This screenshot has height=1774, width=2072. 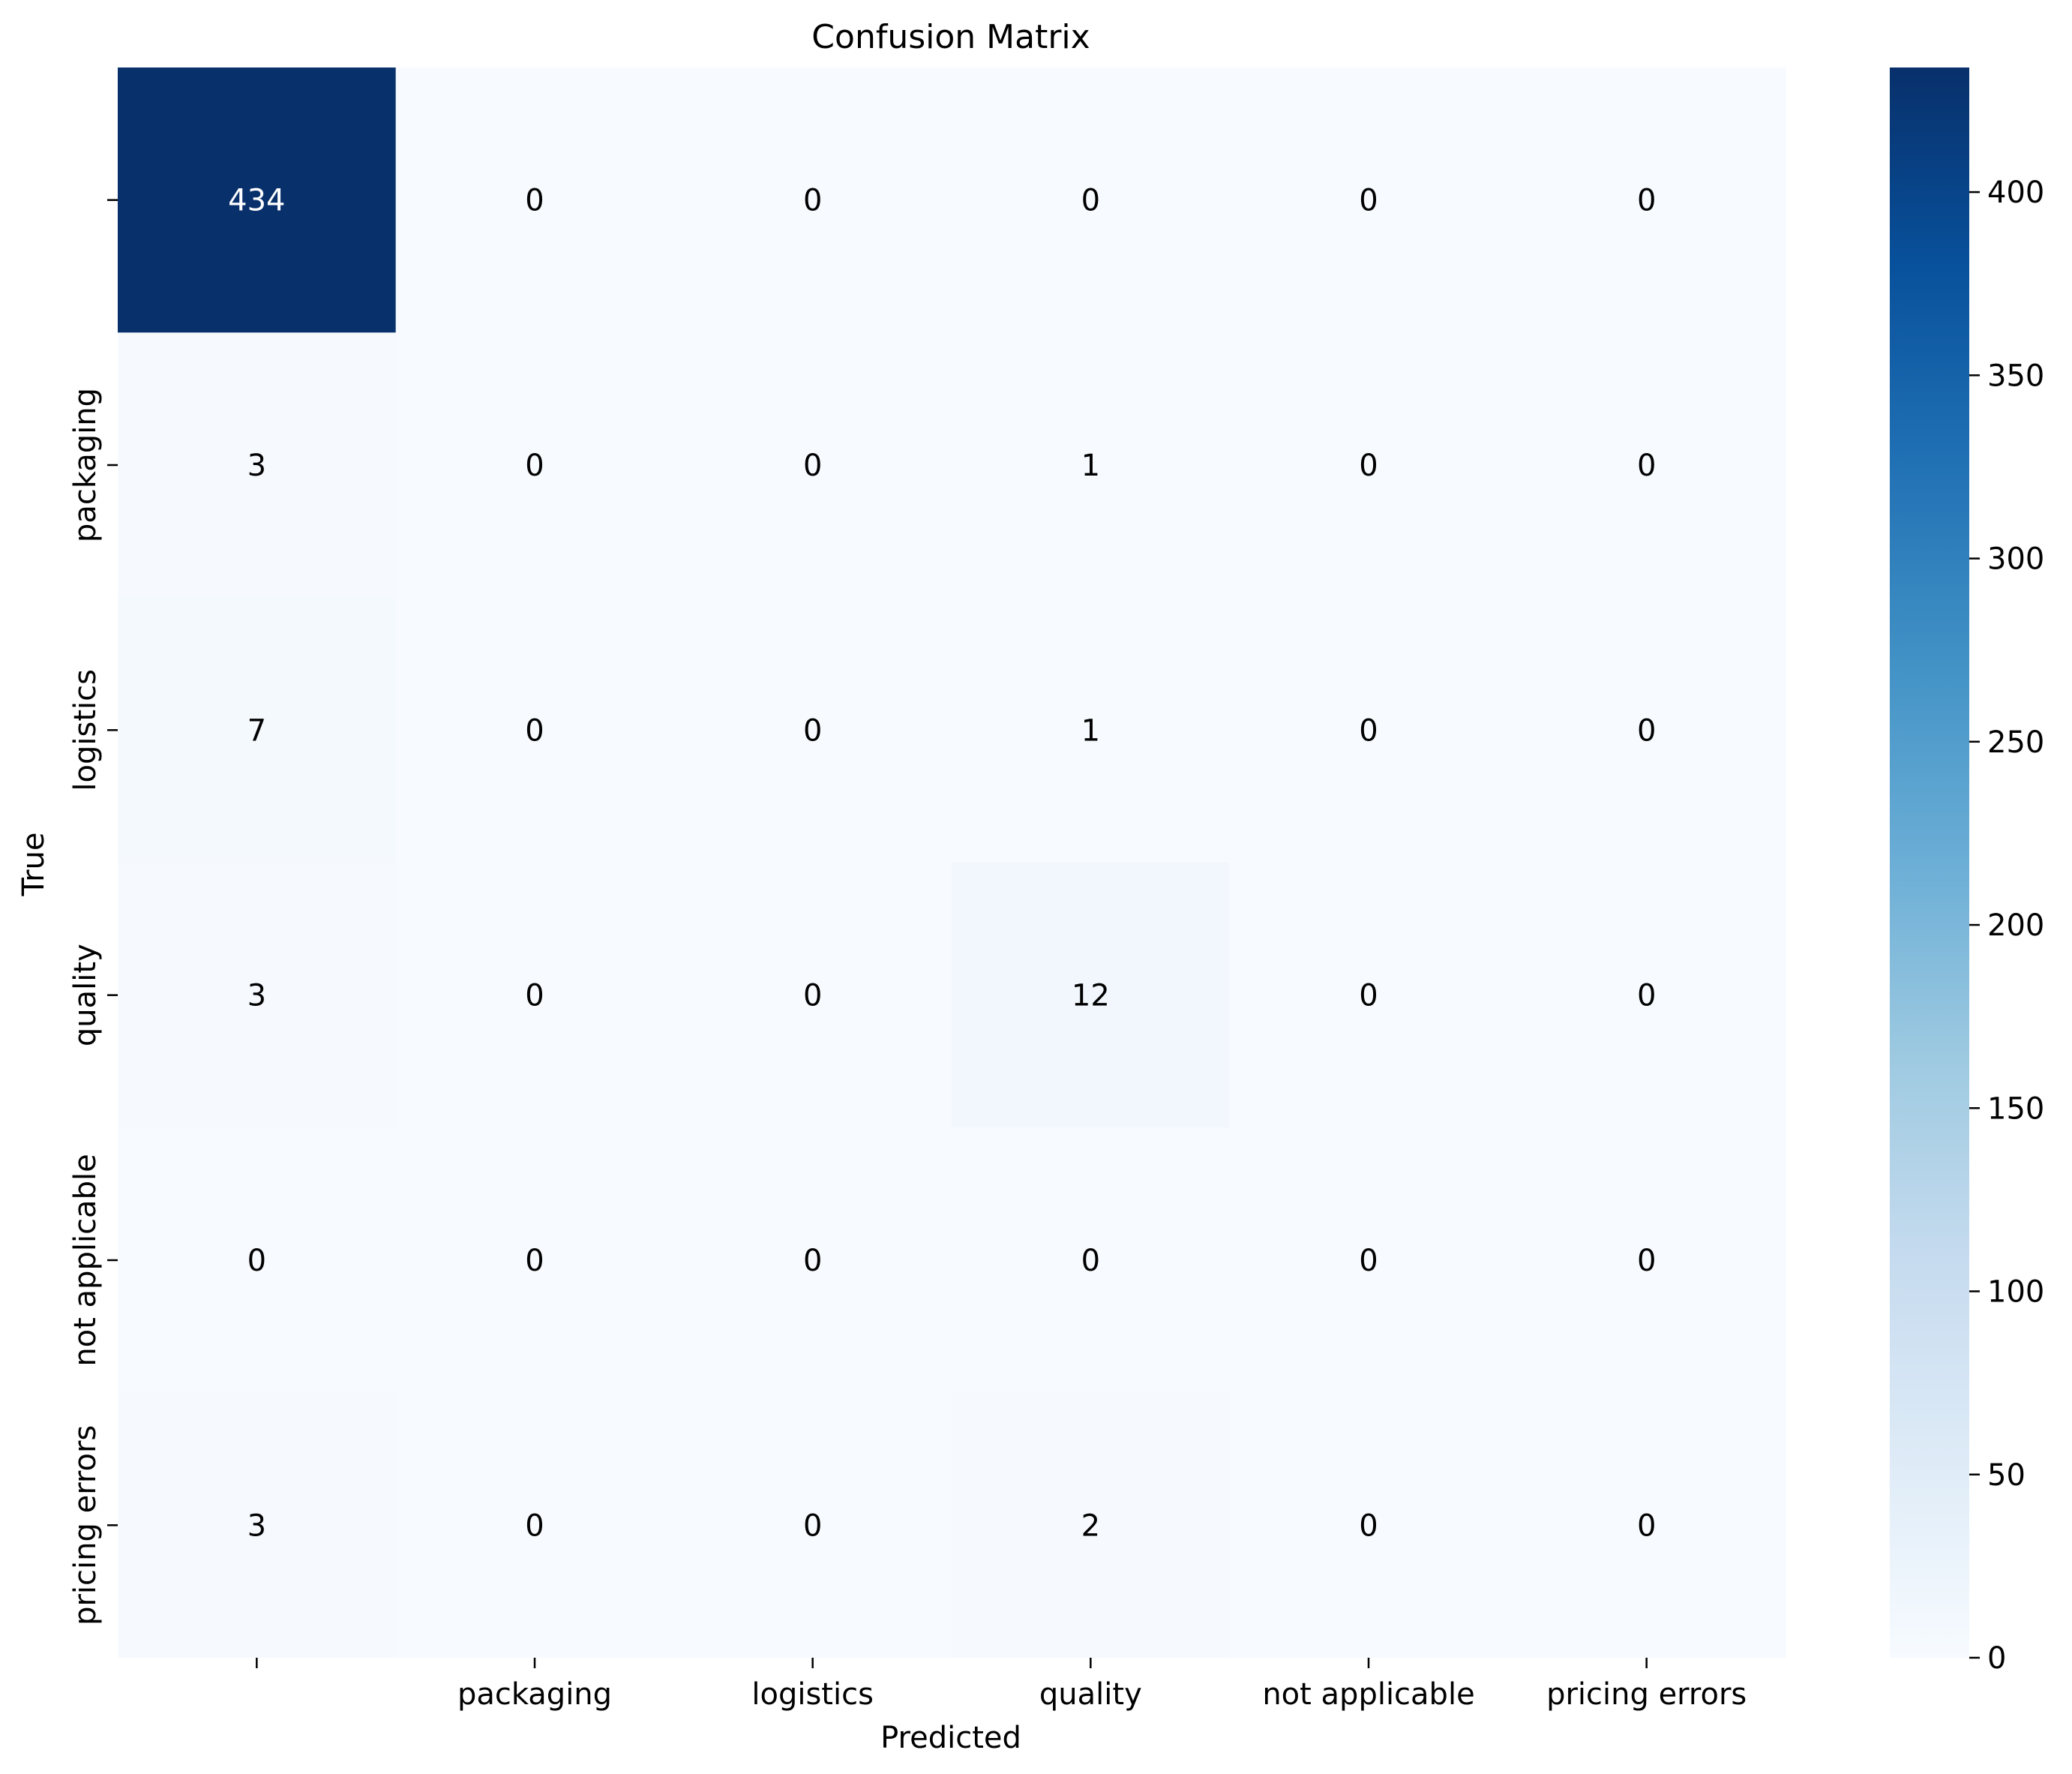 I want to click on cell-value-r4-c4: 0, so click(x=1368, y=1261).